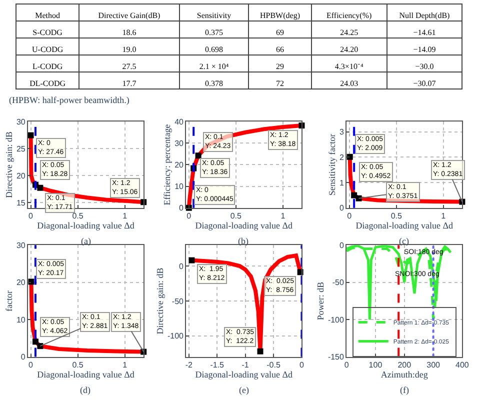  What do you see at coordinates (21, 149) in the screenshot?
I see `y-tick-label: 25` at bounding box center [21, 149].